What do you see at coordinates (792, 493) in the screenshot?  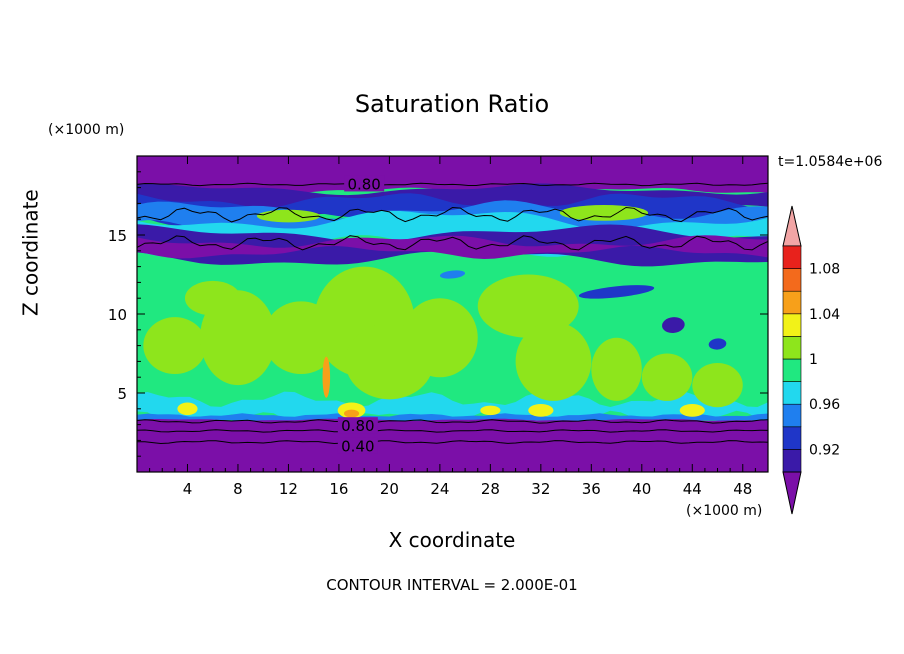 I see `colorbar-bottom-arrow` at bounding box center [792, 493].